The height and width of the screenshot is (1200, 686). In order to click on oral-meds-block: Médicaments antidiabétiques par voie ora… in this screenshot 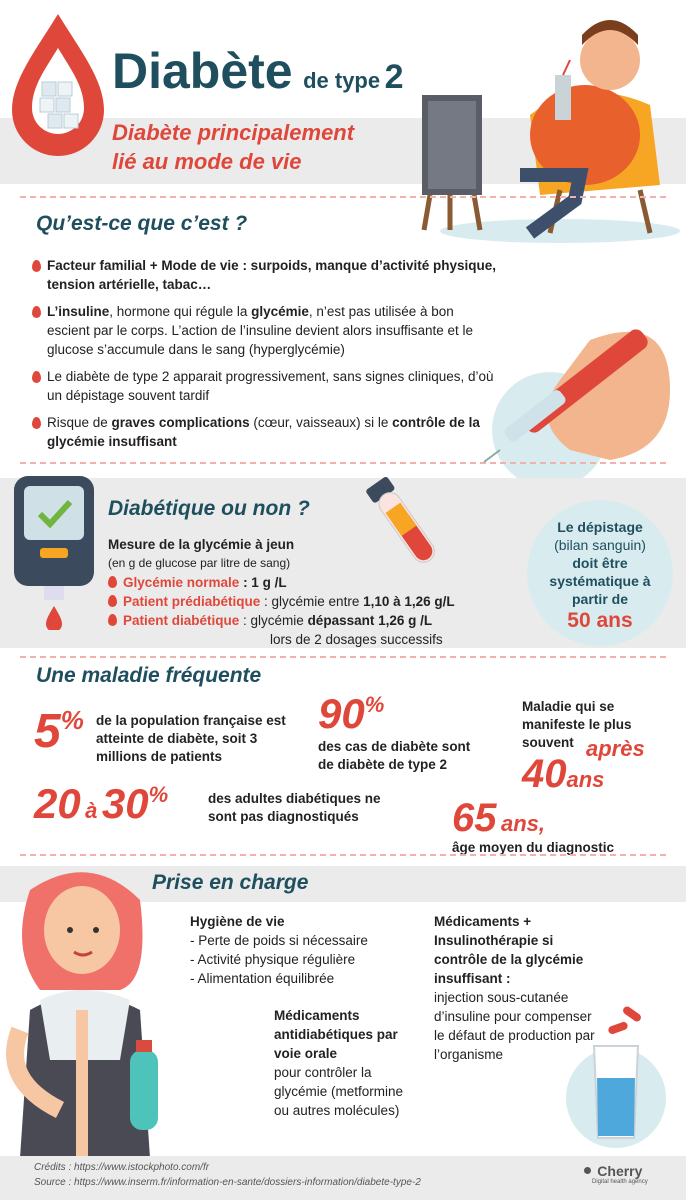, I will do `click(339, 1063)`.